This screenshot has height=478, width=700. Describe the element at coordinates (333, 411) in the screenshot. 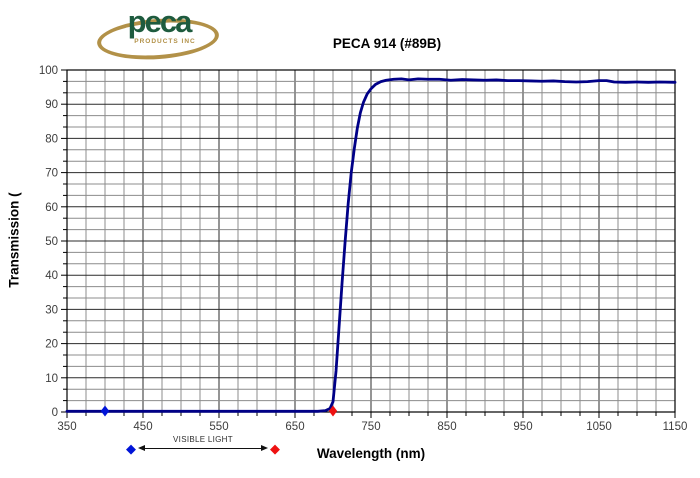

I see `red-axis-diamond-icon` at that location.